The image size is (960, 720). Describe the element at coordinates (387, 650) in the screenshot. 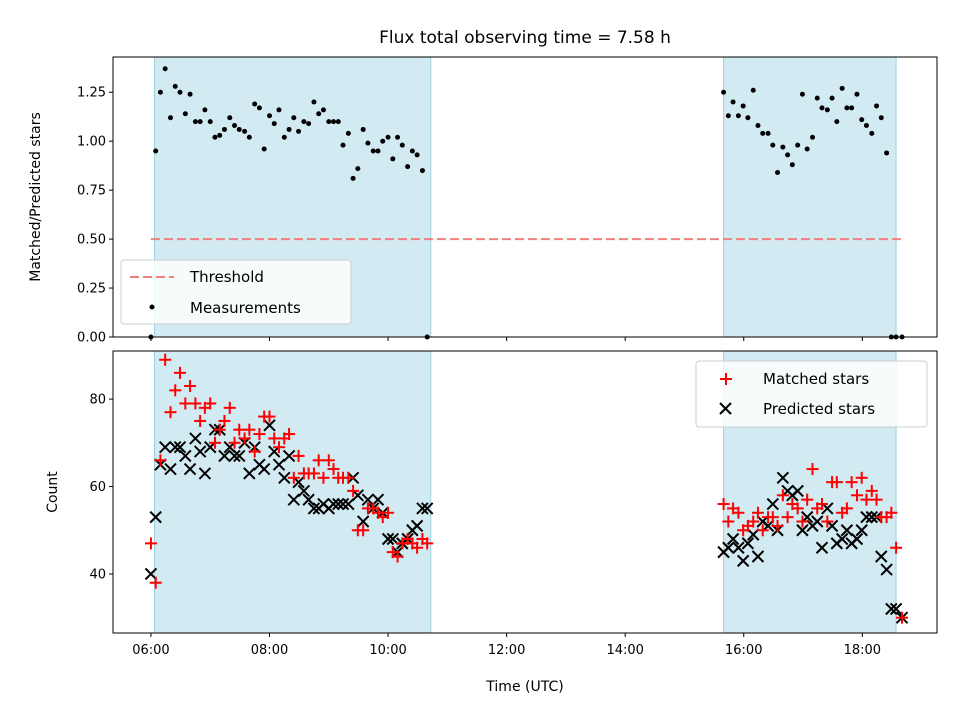

I see `x-tick-label: 10:00` at that location.